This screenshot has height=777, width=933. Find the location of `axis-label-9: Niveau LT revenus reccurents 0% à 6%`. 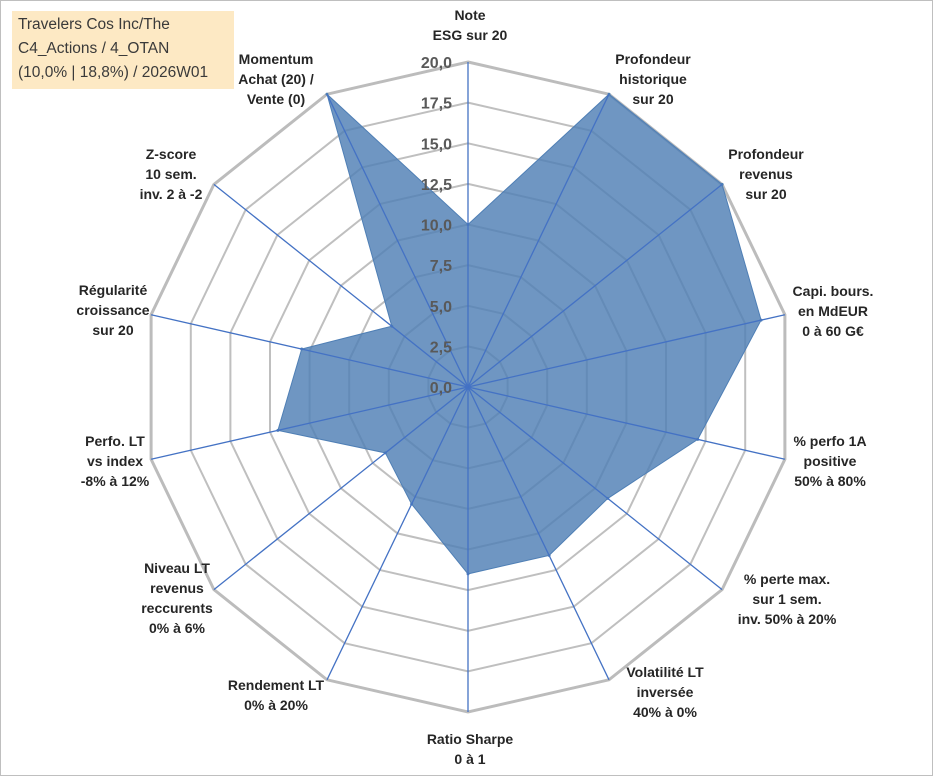

axis-label-9: Niveau LT revenus reccurents 0% à 6% is located at coordinates (177, 598).